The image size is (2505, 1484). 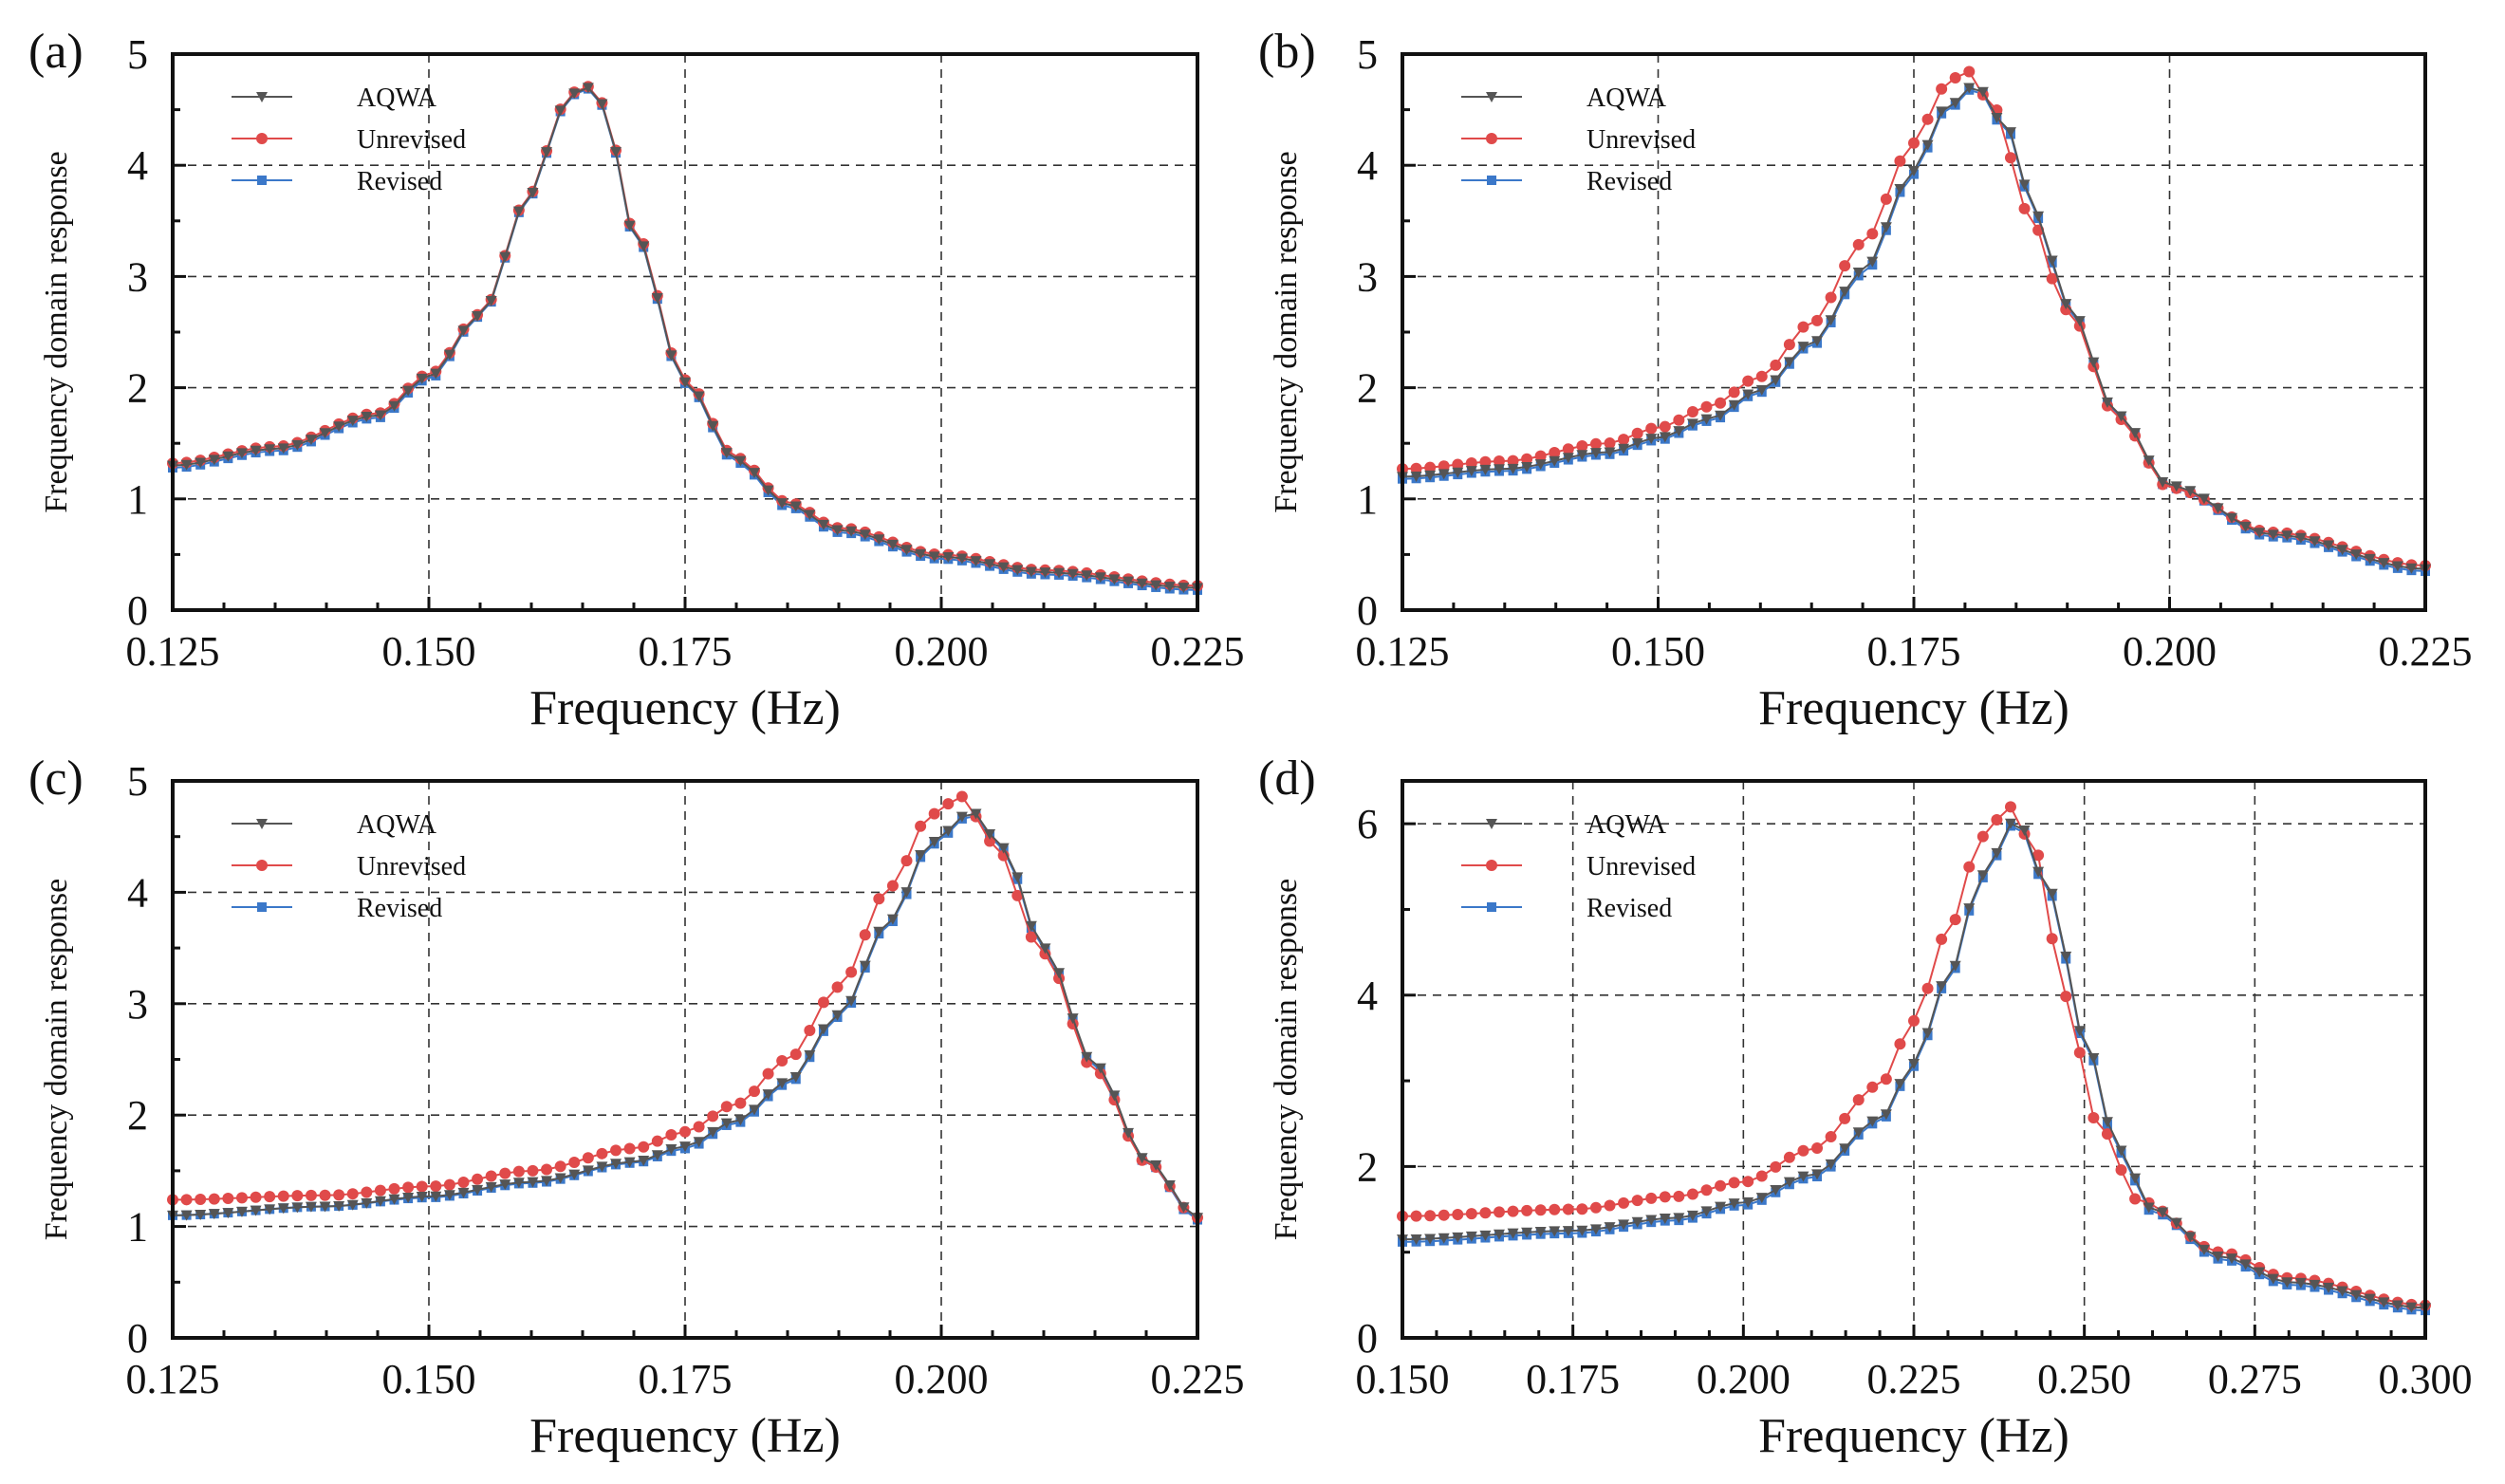 I want to click on y-tick-label: 2, so click(x=138, y=1116).